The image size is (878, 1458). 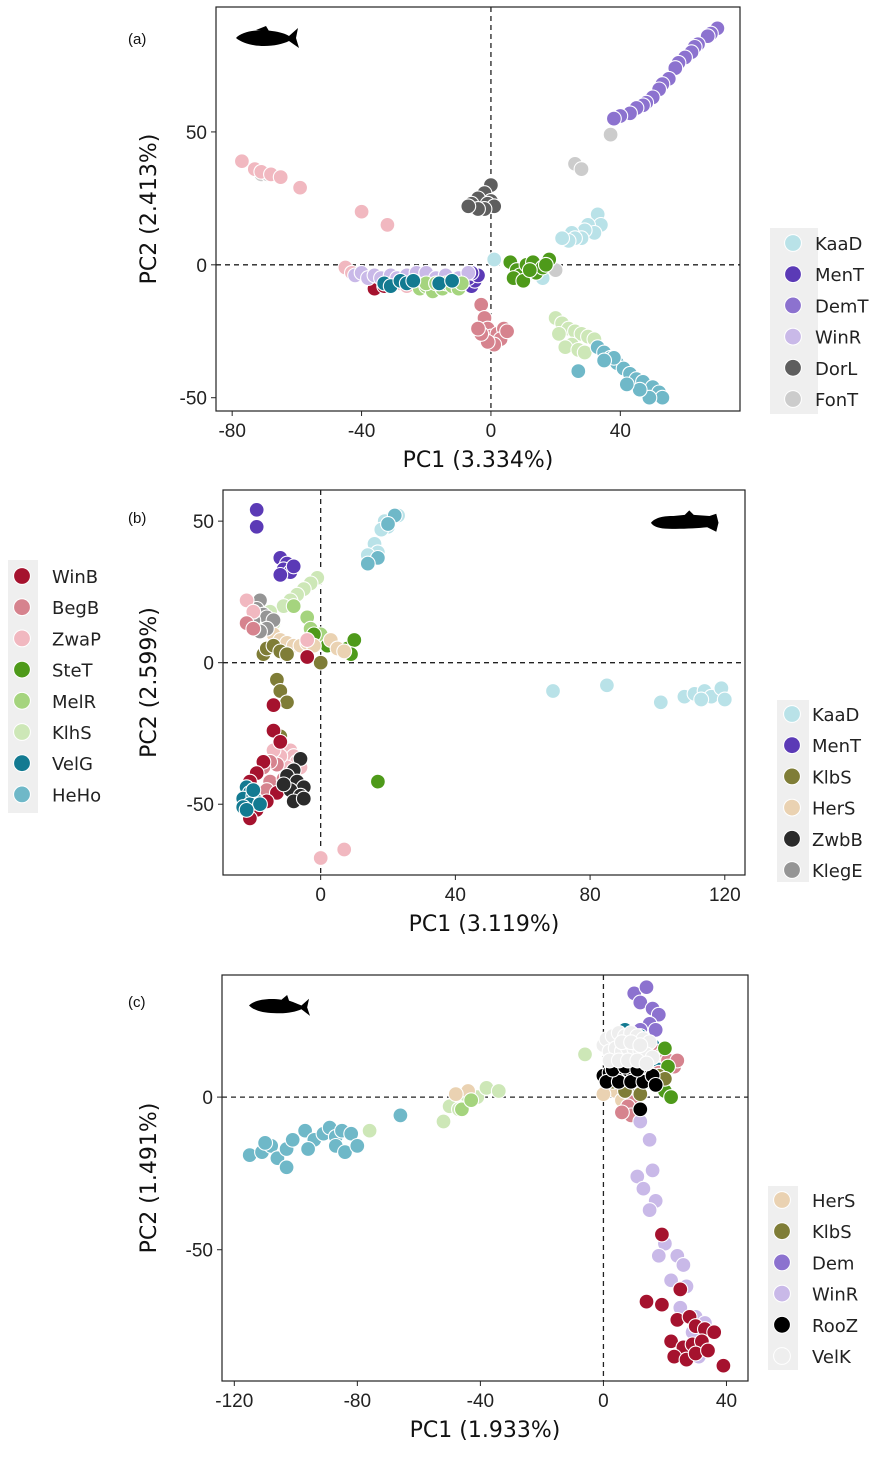 I want to click on legend-label: DorL, so click(x=836, y=369).